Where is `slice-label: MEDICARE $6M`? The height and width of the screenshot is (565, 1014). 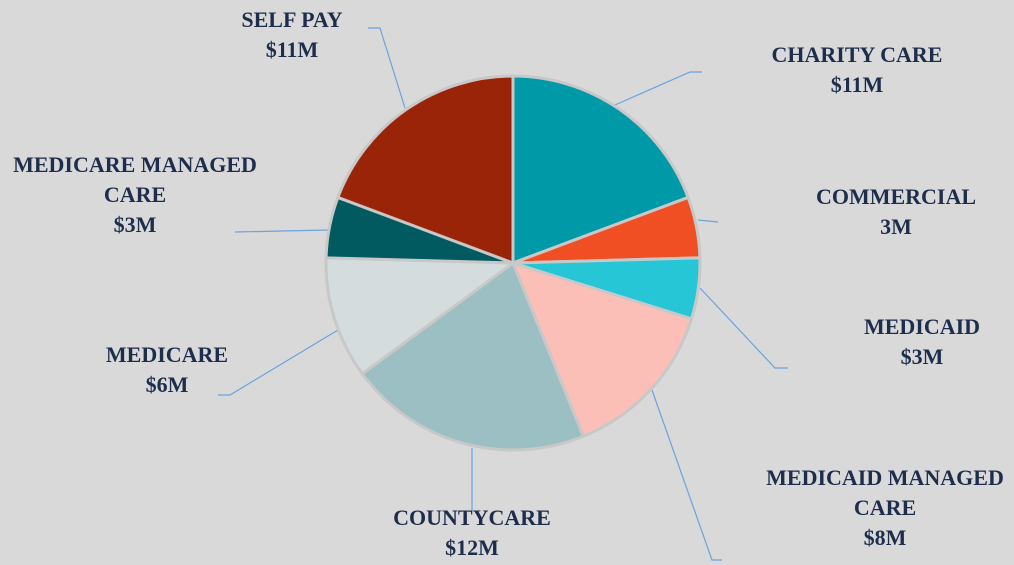 slice-label: MEDICARE $6M is located at coordinates (167, 370).